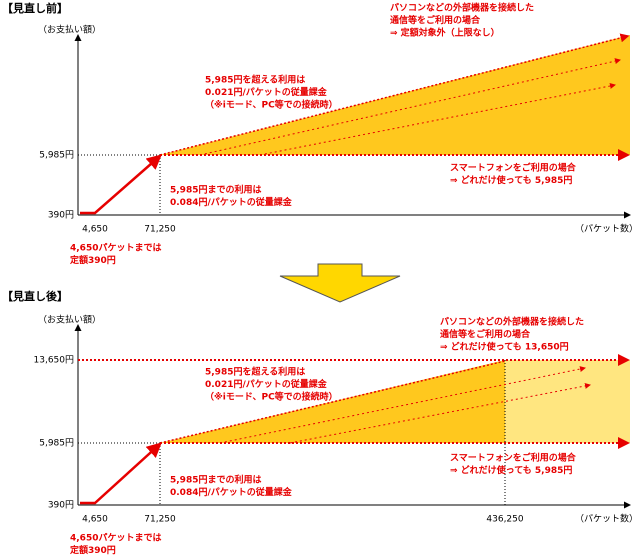  What do you see at coordinates (340, 283) in the screenshot?
I see `transition-arrow` at bounding box center [340, 283].